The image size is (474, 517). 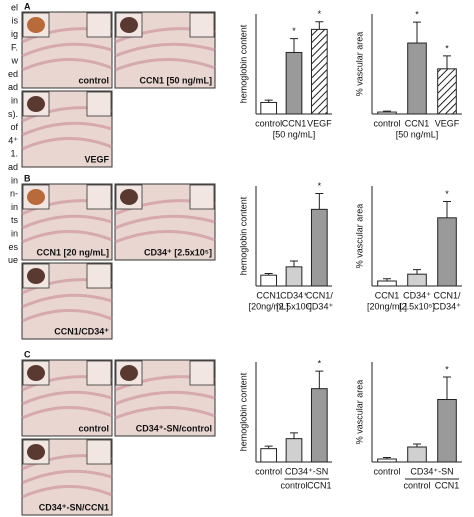 I want to click on photo-label: CCN1 [20 ng/mL], so click(x=72, y=252).